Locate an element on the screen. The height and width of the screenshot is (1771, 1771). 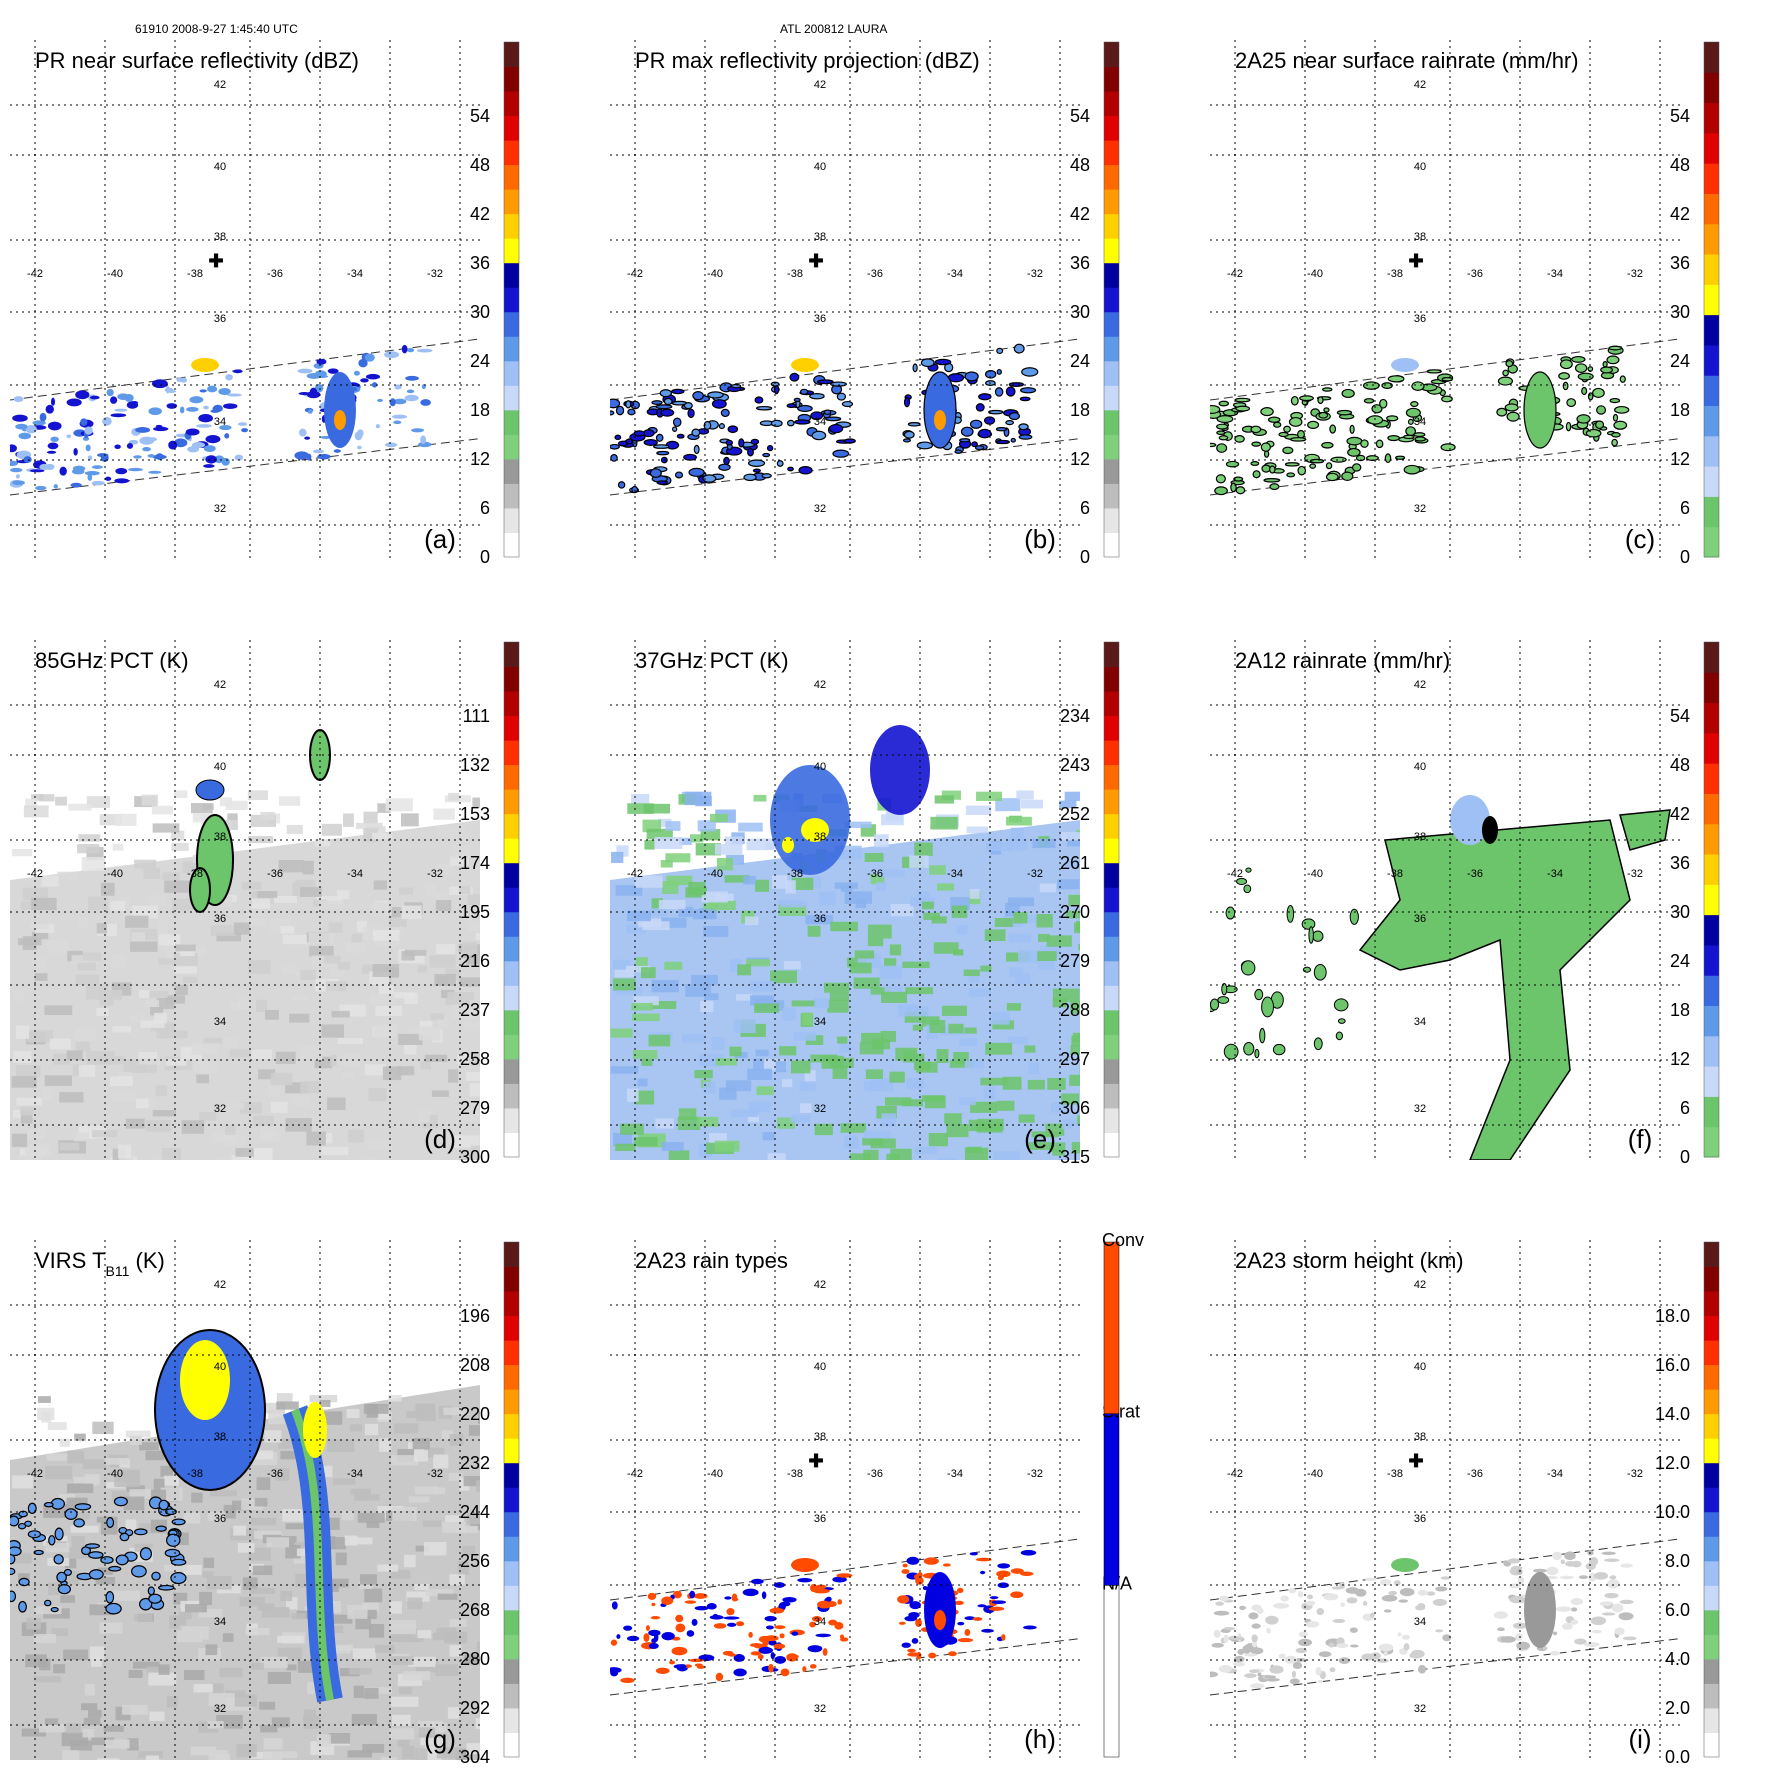
colorbar-label: 252 is located at coordinates (1075, 814).